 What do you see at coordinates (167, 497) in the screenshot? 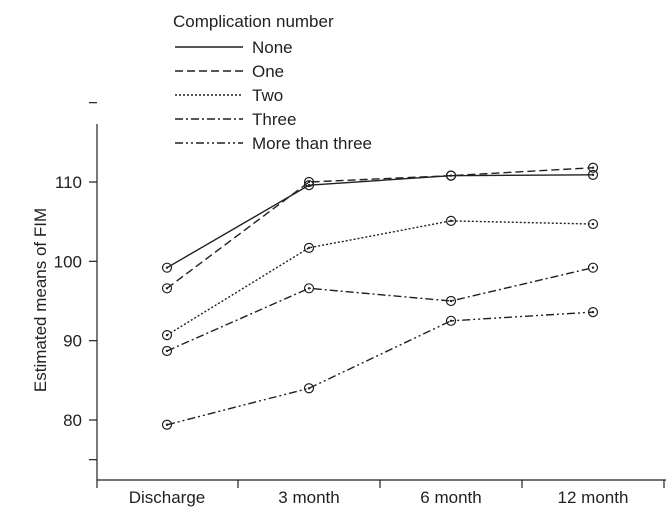
I see `x-tick-label: Discharge` at bounding box center [167, 497].